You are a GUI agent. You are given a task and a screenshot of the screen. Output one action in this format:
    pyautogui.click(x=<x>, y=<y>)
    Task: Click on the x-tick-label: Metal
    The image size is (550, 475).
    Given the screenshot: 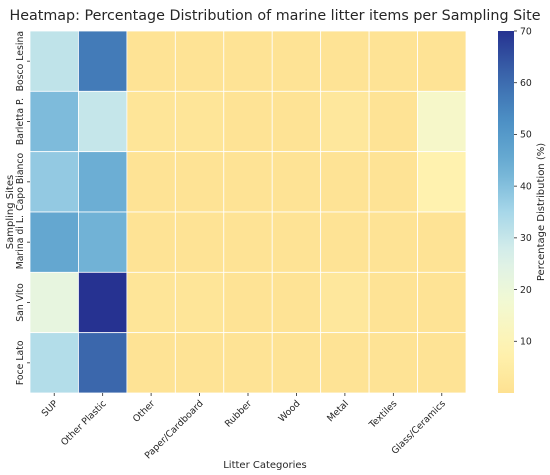 What is the action you would take?
    pyautogui.click(x=338, y=411)
    